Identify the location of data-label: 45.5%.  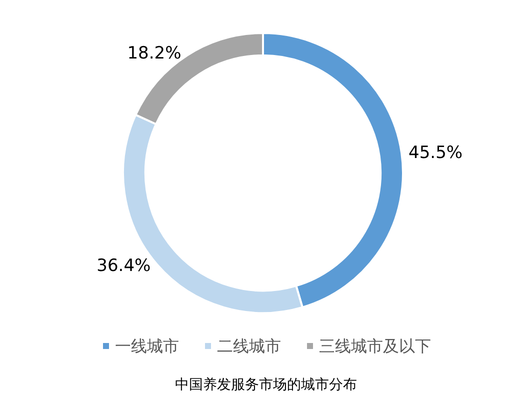
(435, 152).